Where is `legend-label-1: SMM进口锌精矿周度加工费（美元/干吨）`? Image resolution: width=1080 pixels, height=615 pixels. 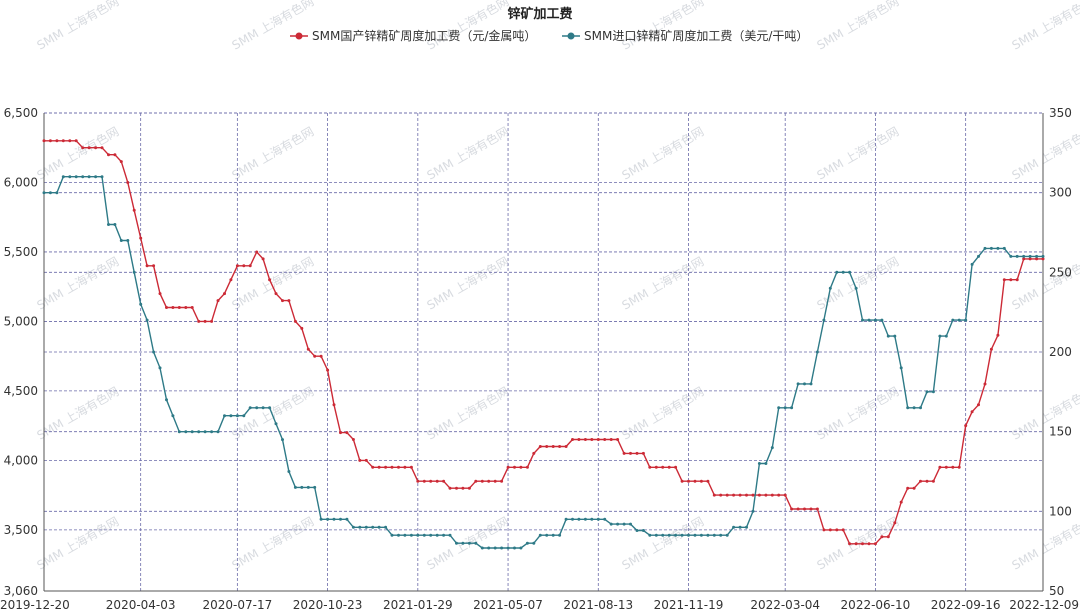
legend-label-1: SMM进口锌精矿周度加工费（美元/干吨） is located at coordinates (696, 35).